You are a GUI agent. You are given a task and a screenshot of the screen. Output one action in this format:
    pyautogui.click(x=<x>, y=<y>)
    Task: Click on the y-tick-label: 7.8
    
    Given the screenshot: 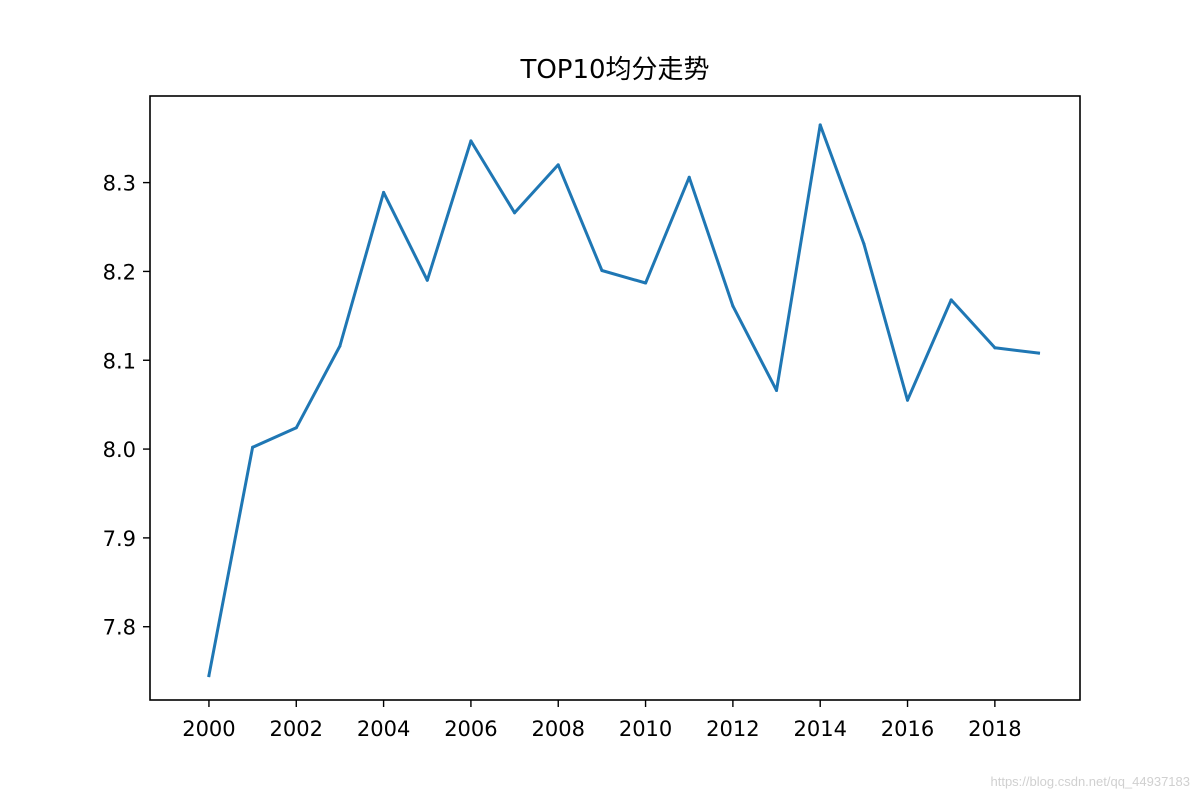 What is the action you would take?
    pyautogui.click(x=119, y=628)
    